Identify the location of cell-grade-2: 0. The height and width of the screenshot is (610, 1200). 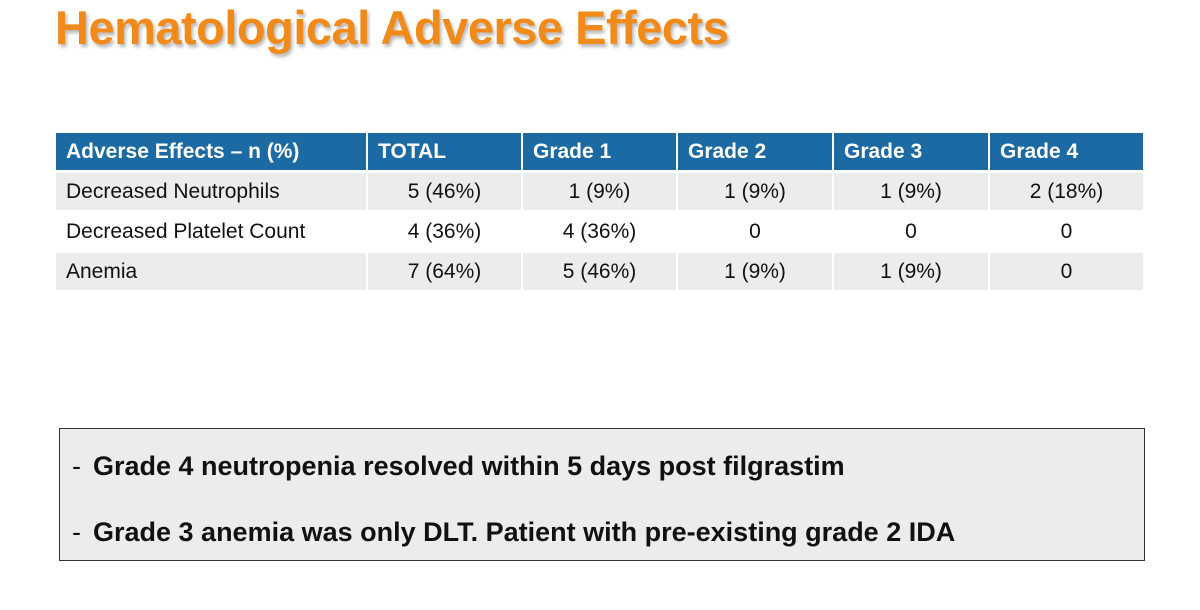
(755, 231).